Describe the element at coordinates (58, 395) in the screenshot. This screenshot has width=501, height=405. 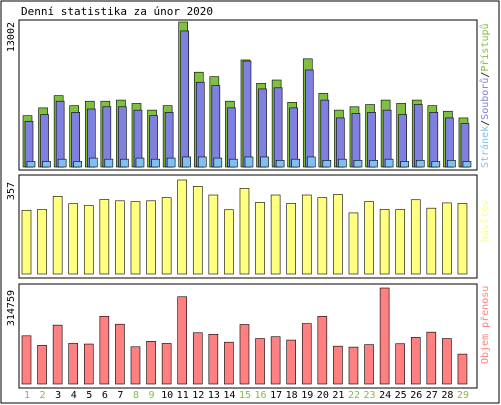
I see `day-label: 3` at that location.